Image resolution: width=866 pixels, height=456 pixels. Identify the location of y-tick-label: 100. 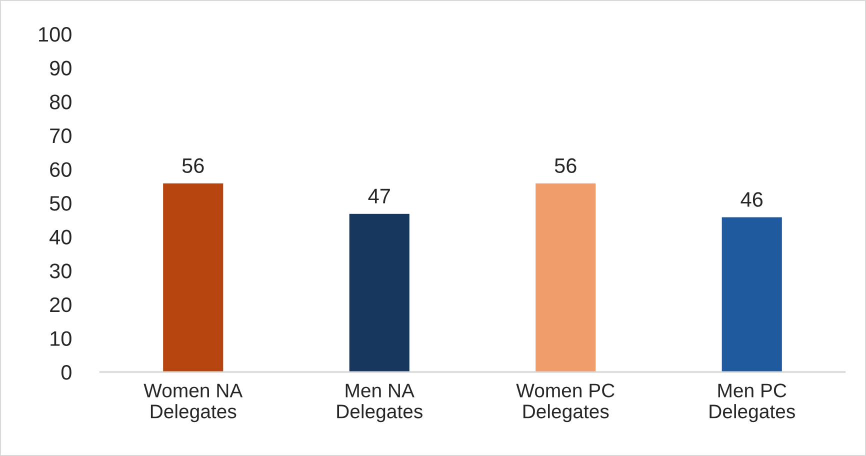
(55, 34).